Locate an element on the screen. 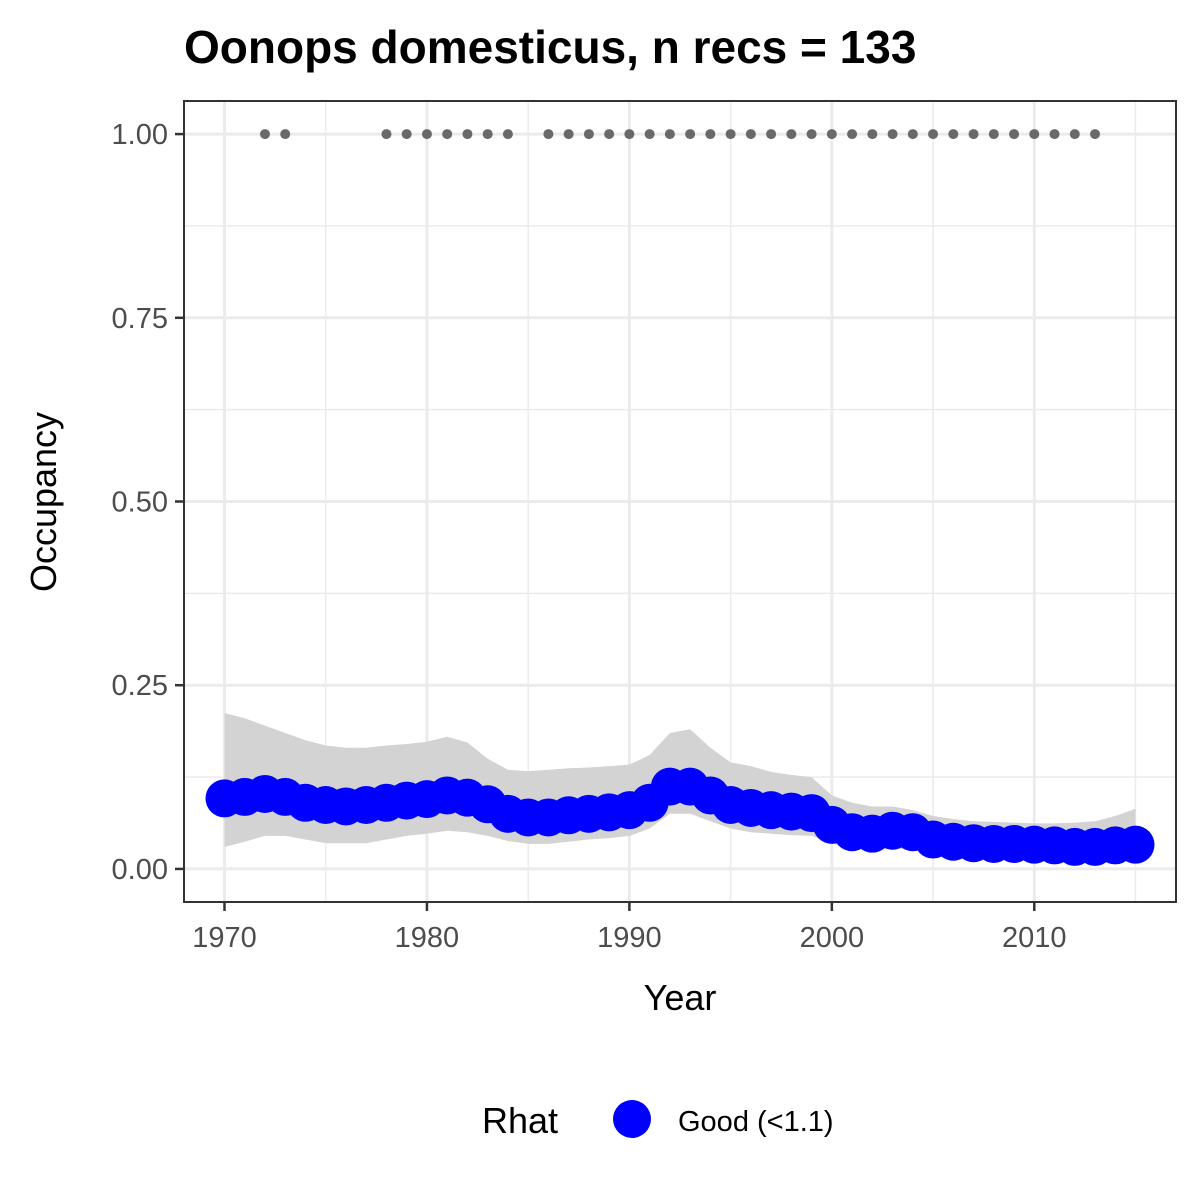  legend: Rhat Good (<1.1) is located at coordinates (658, 1120).